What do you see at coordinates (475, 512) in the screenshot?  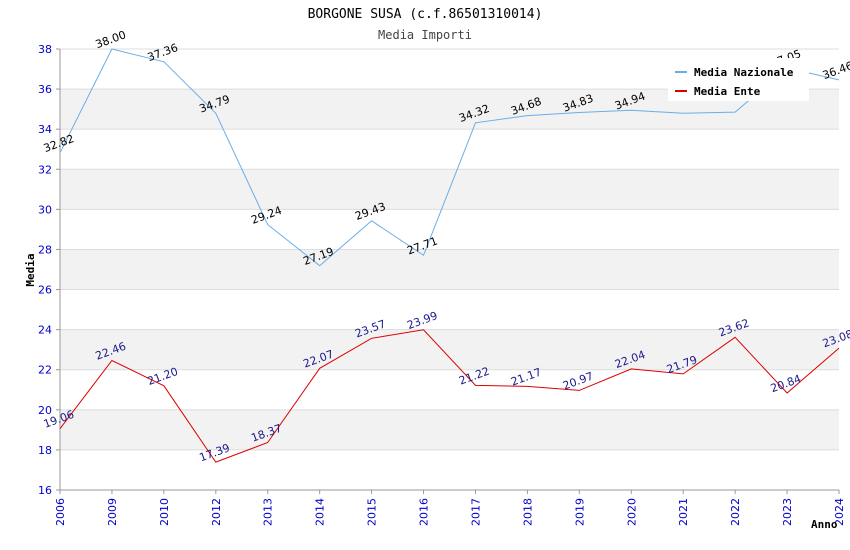 I see `x-tick-label: 2017` at bounding box center [475, 512].